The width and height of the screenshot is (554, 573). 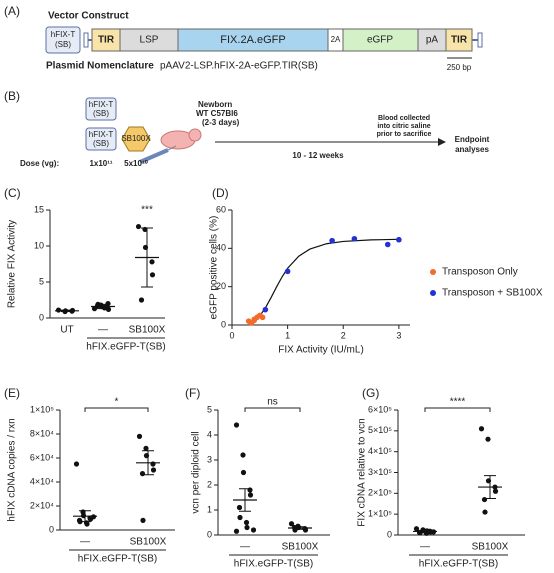 I want to click on segment-label: LSP, so click(x=149, y=40).